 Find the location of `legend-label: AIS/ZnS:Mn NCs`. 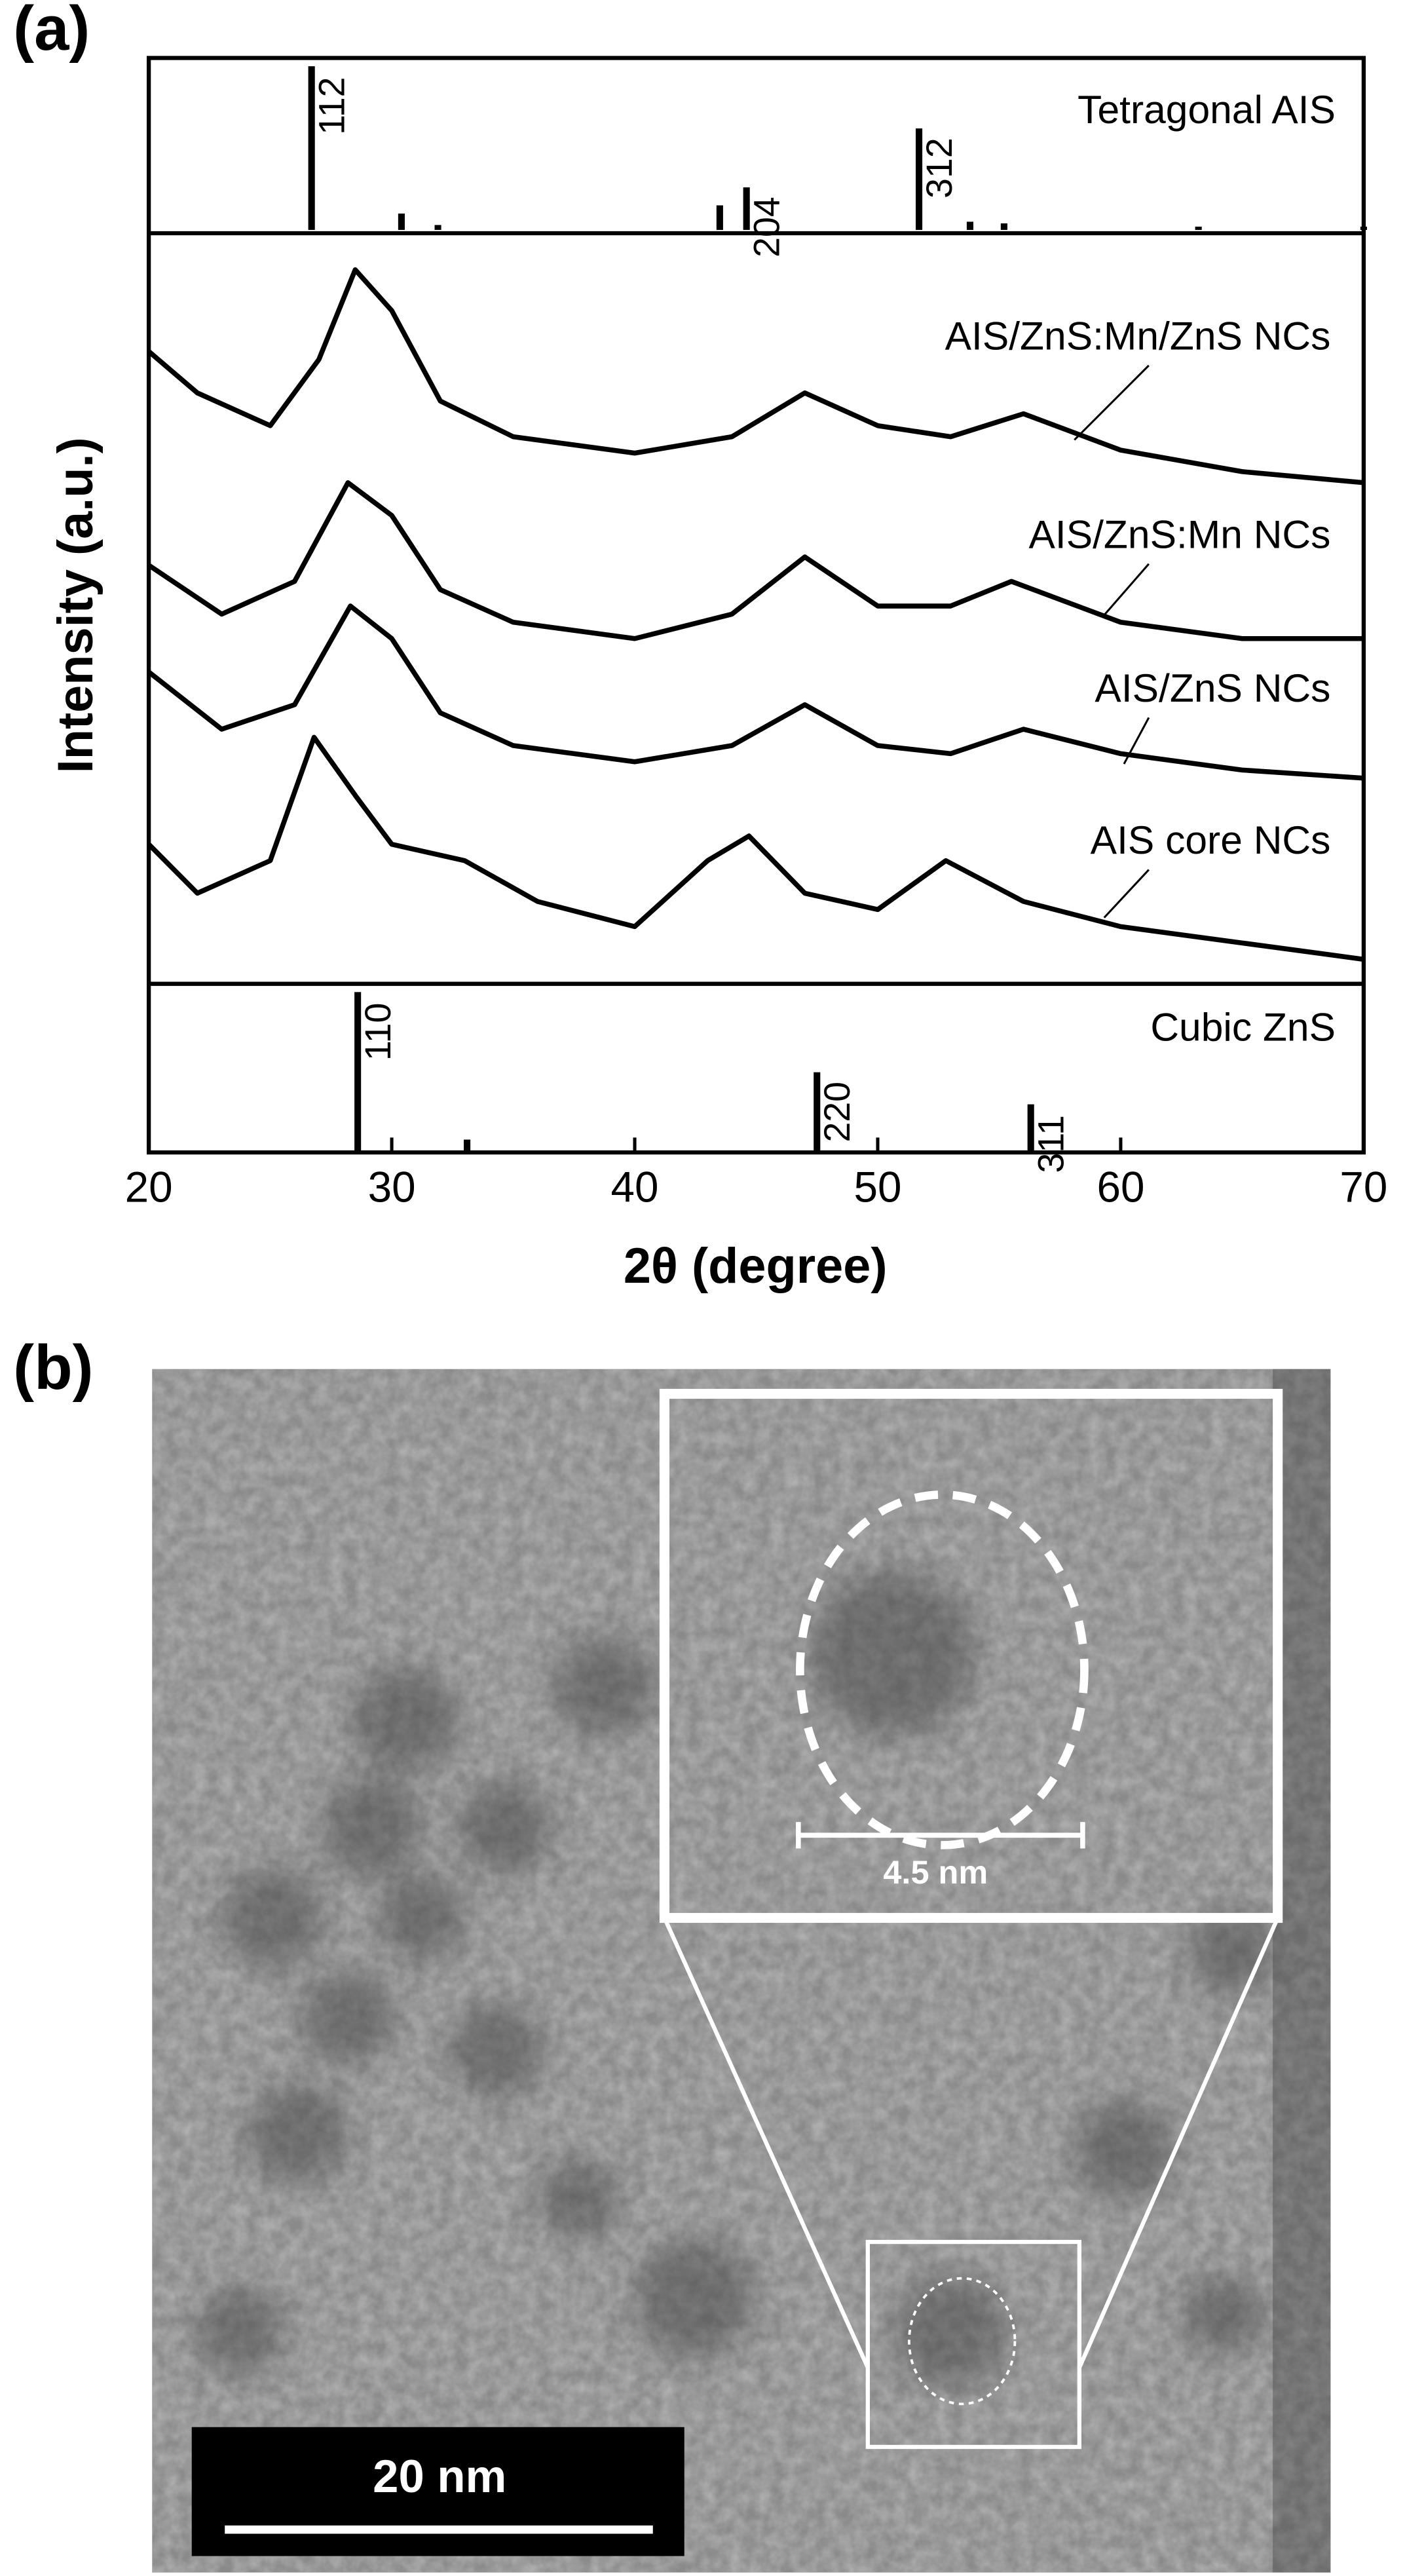

legend-label: AIS/ZnS:Mn NCs is located at coordinates (1180, 534).